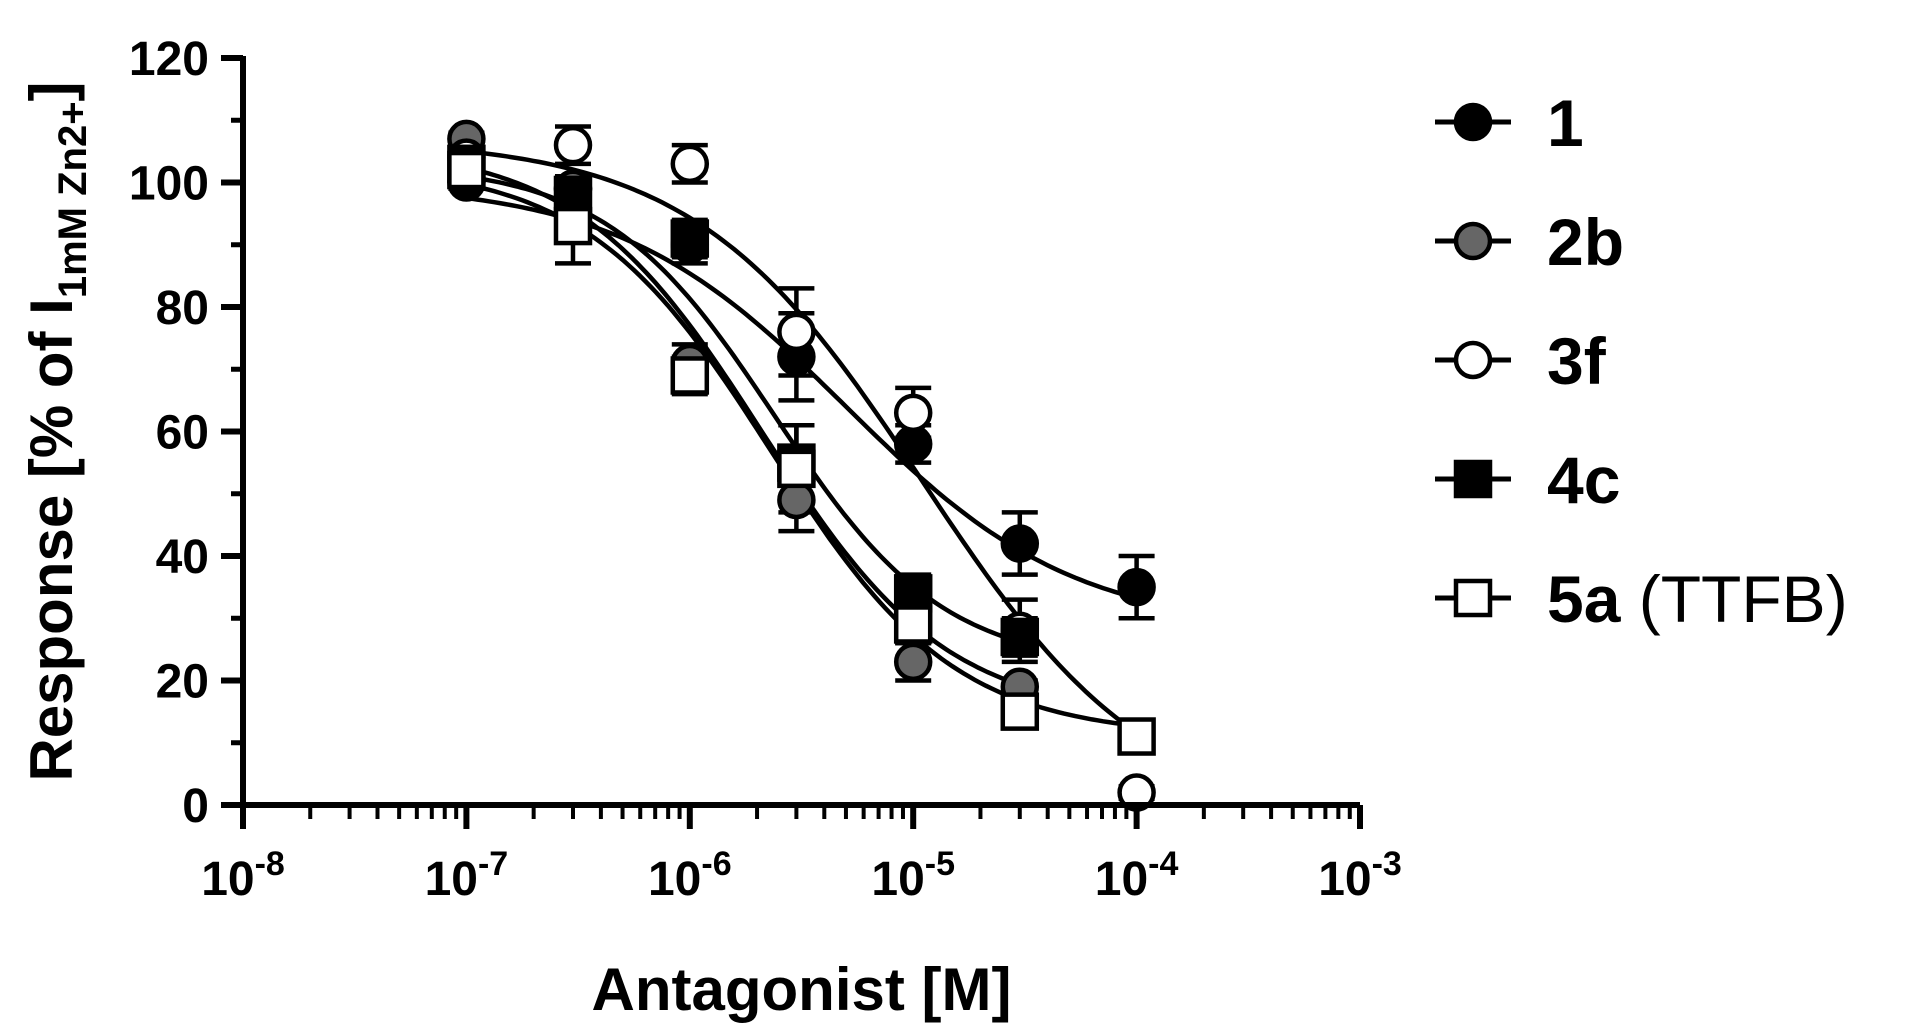  I want to click on y-tick-label: 40, so click(182, 557).